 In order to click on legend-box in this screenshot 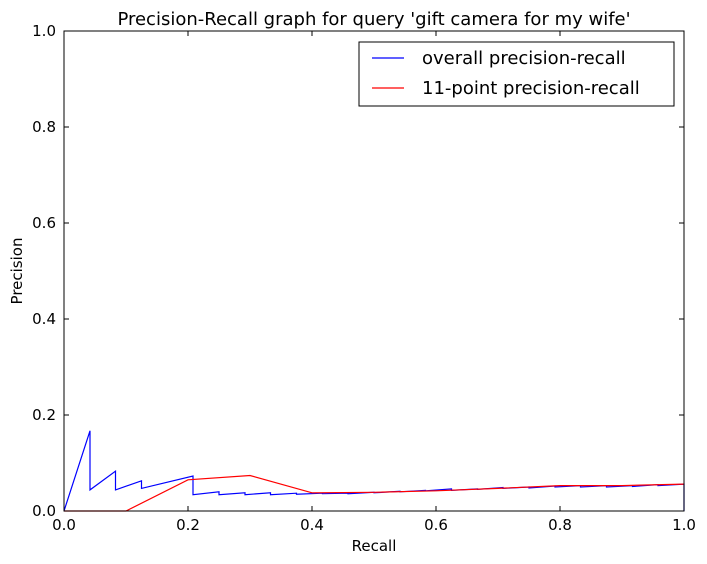, I will do `click(516, 74)`.